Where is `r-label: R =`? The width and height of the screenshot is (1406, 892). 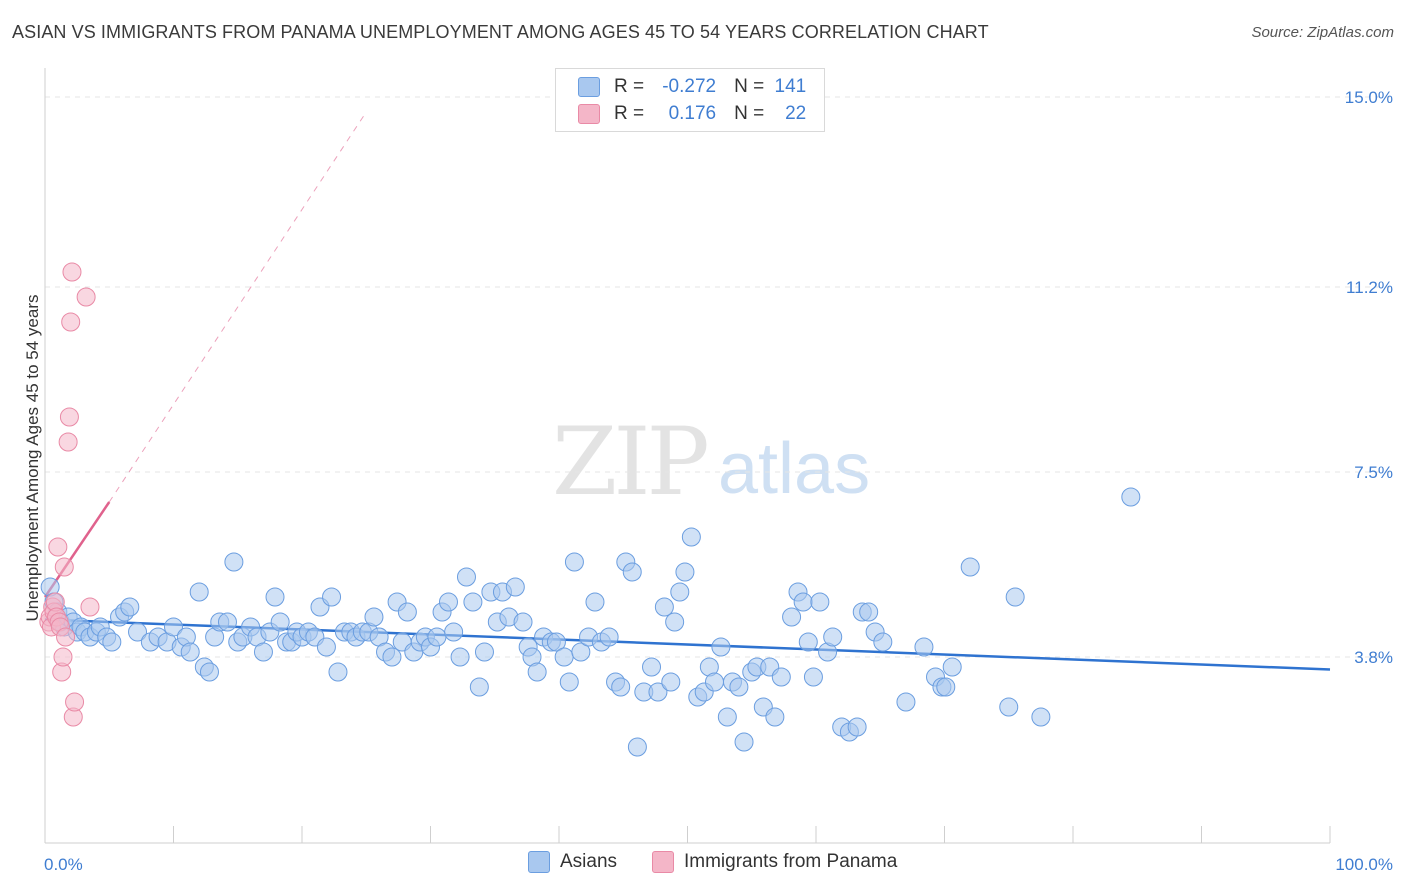
r-label: R = is located at coordinates (629, 113).